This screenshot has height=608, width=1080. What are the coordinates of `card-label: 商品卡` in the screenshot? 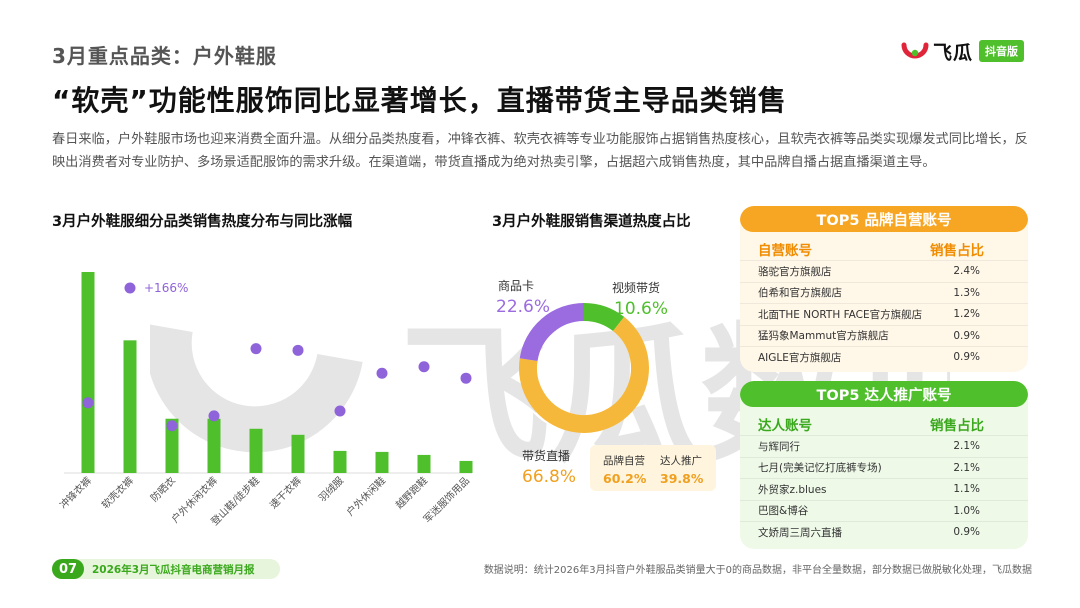 It's located at (516, 285).